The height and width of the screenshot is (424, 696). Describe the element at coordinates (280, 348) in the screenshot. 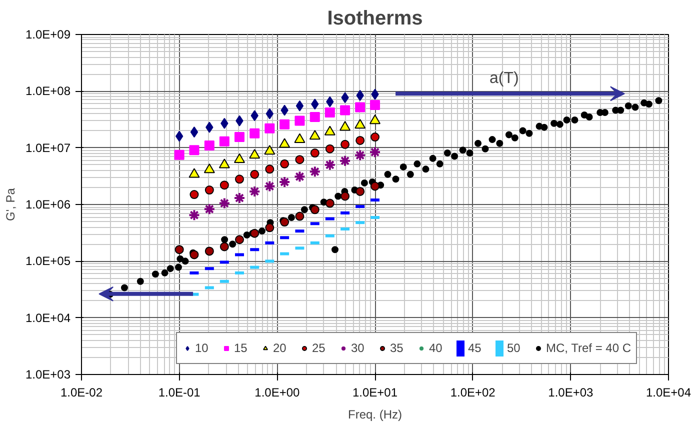

I see `legend-label: 20` at that location.